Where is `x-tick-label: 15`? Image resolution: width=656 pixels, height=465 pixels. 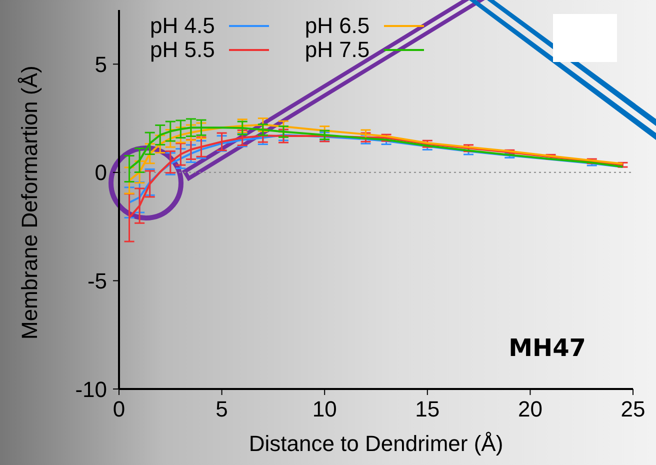 x-tick-label: 15 is located at coordinates (427, 409).